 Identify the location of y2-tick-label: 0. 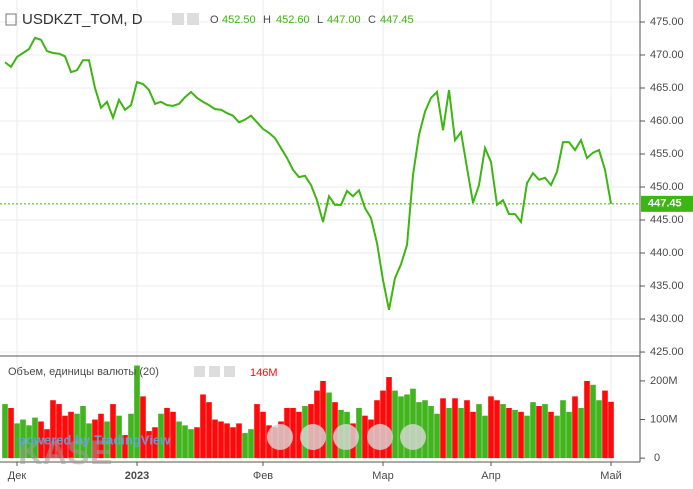
(657, 458).